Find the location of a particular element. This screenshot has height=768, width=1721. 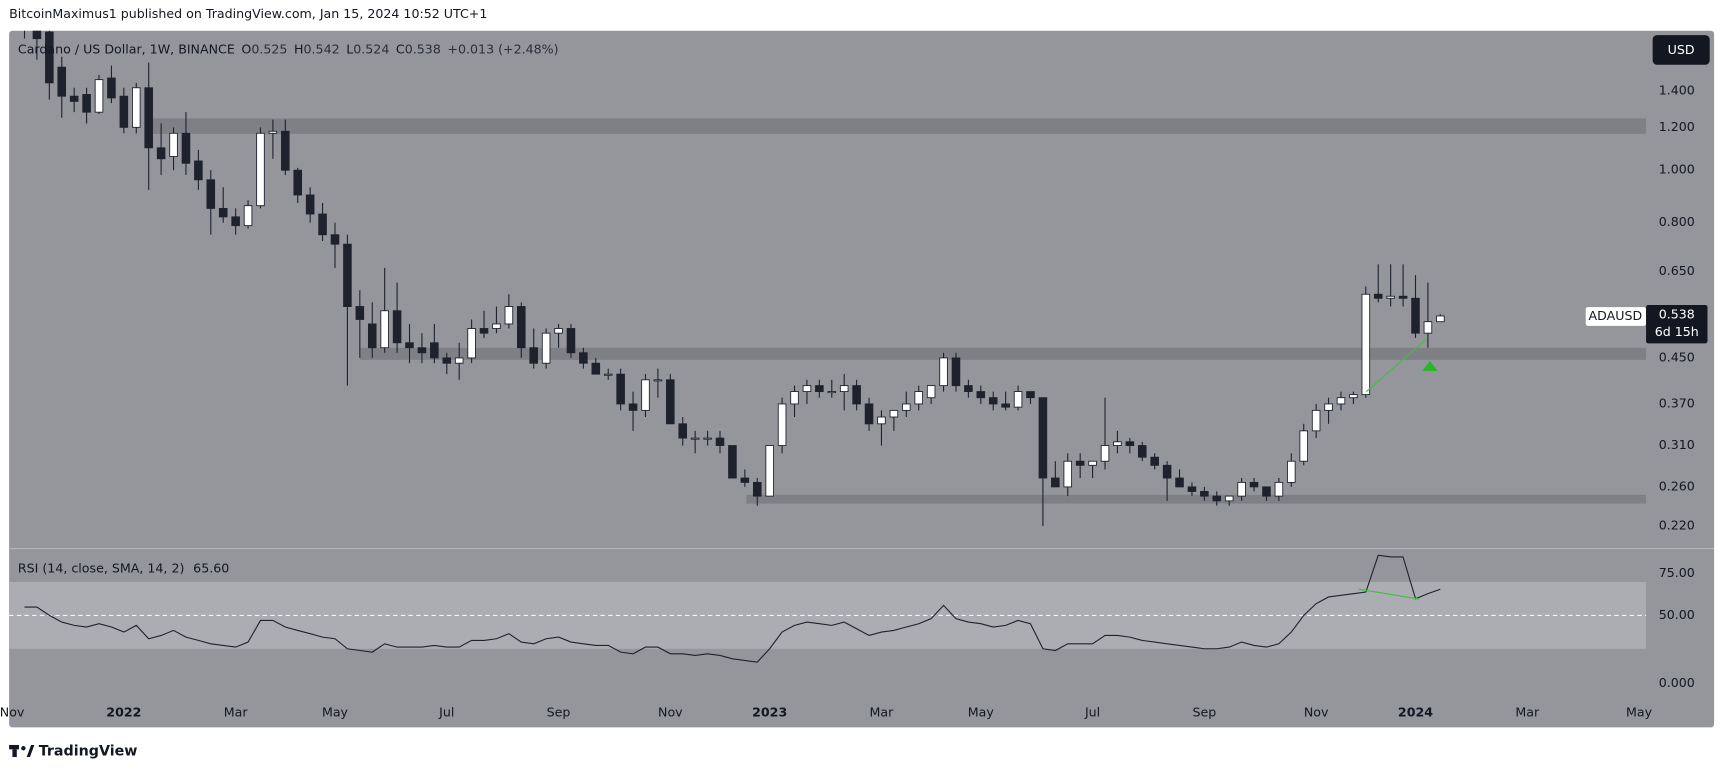

y-tick-label: 0.370 is located at coordinates (1677, 402).